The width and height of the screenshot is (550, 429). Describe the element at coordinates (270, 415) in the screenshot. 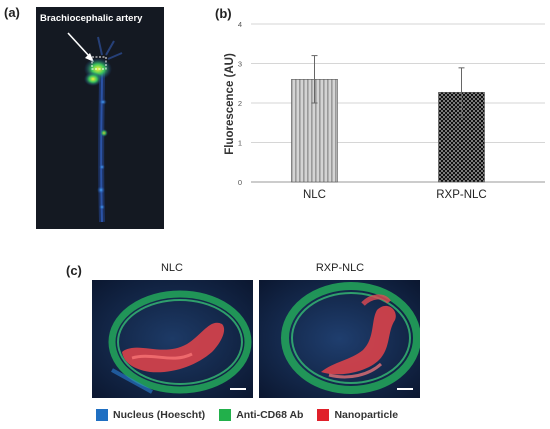

I see `legend-label-anti-cd68: Anti-CD68 Ab` at that location.